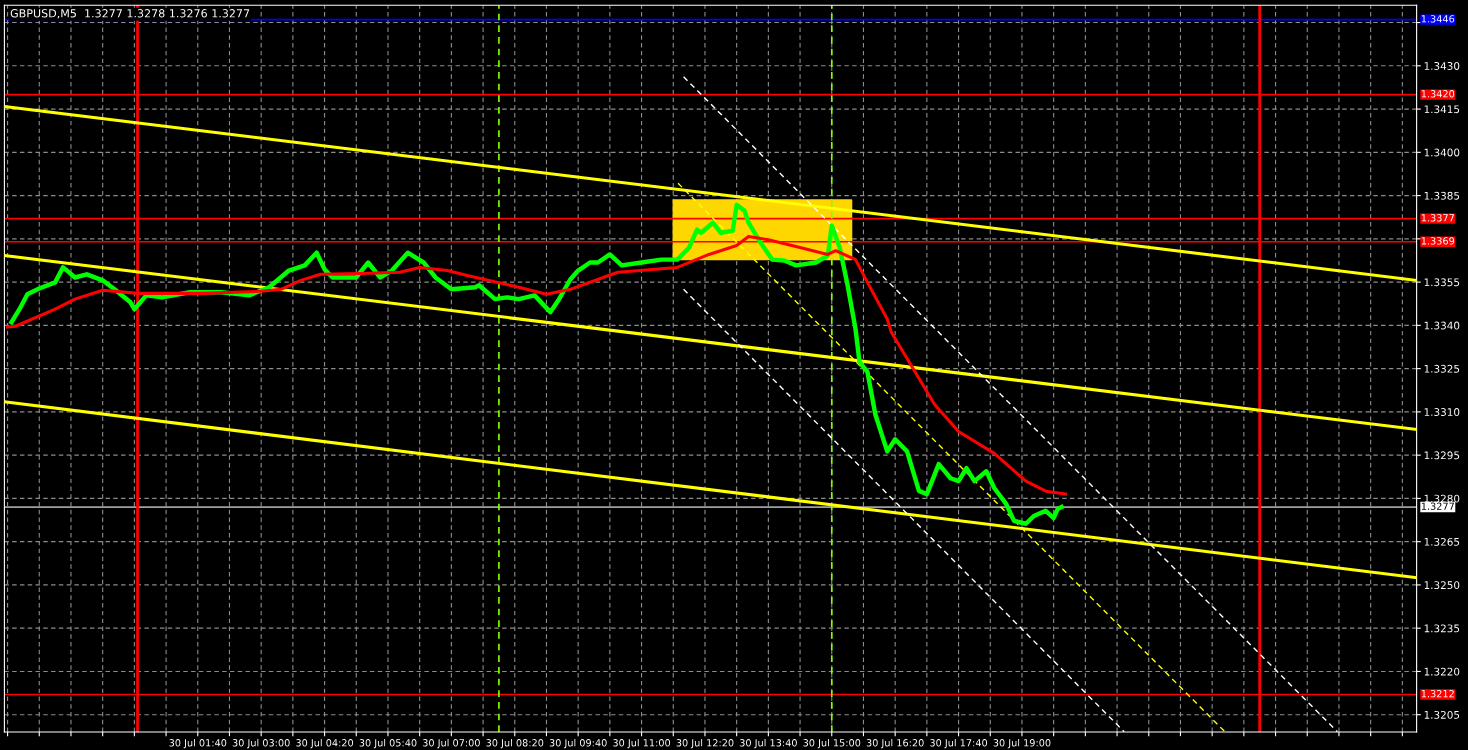 This screenshot has height=750, width=1468. Describe the element at coordinates (768, 743) in the screenshot. I see `x-tick-label: 30 Jul 13:40` at that location.